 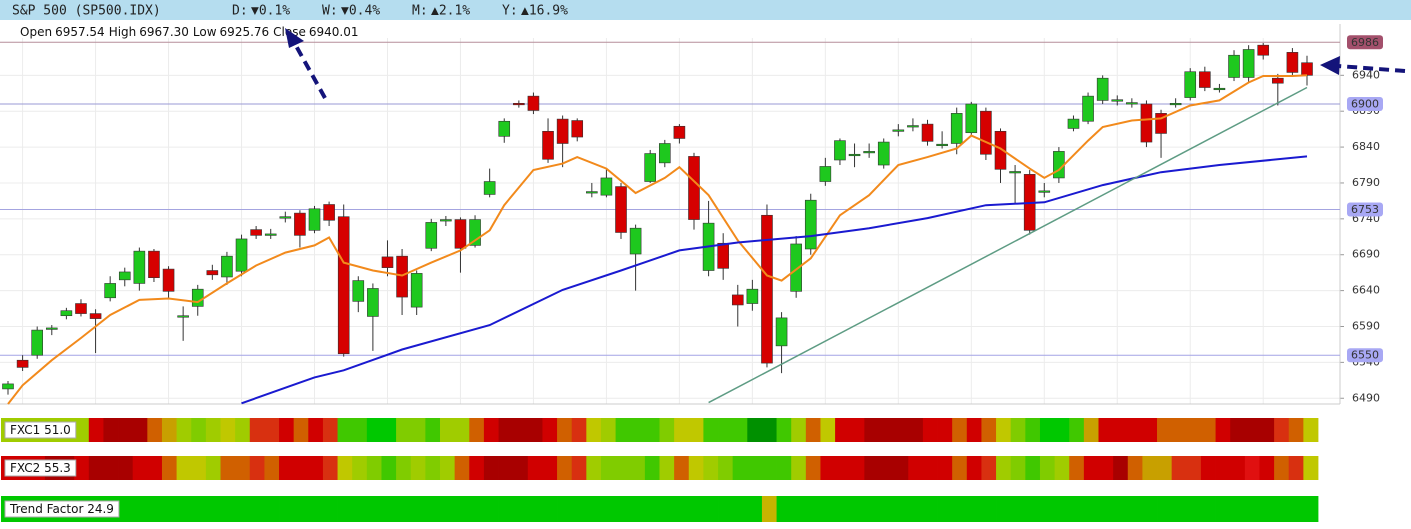 I want to click on indicator-label: FXC2 55.3, so click(x=40, y=468).